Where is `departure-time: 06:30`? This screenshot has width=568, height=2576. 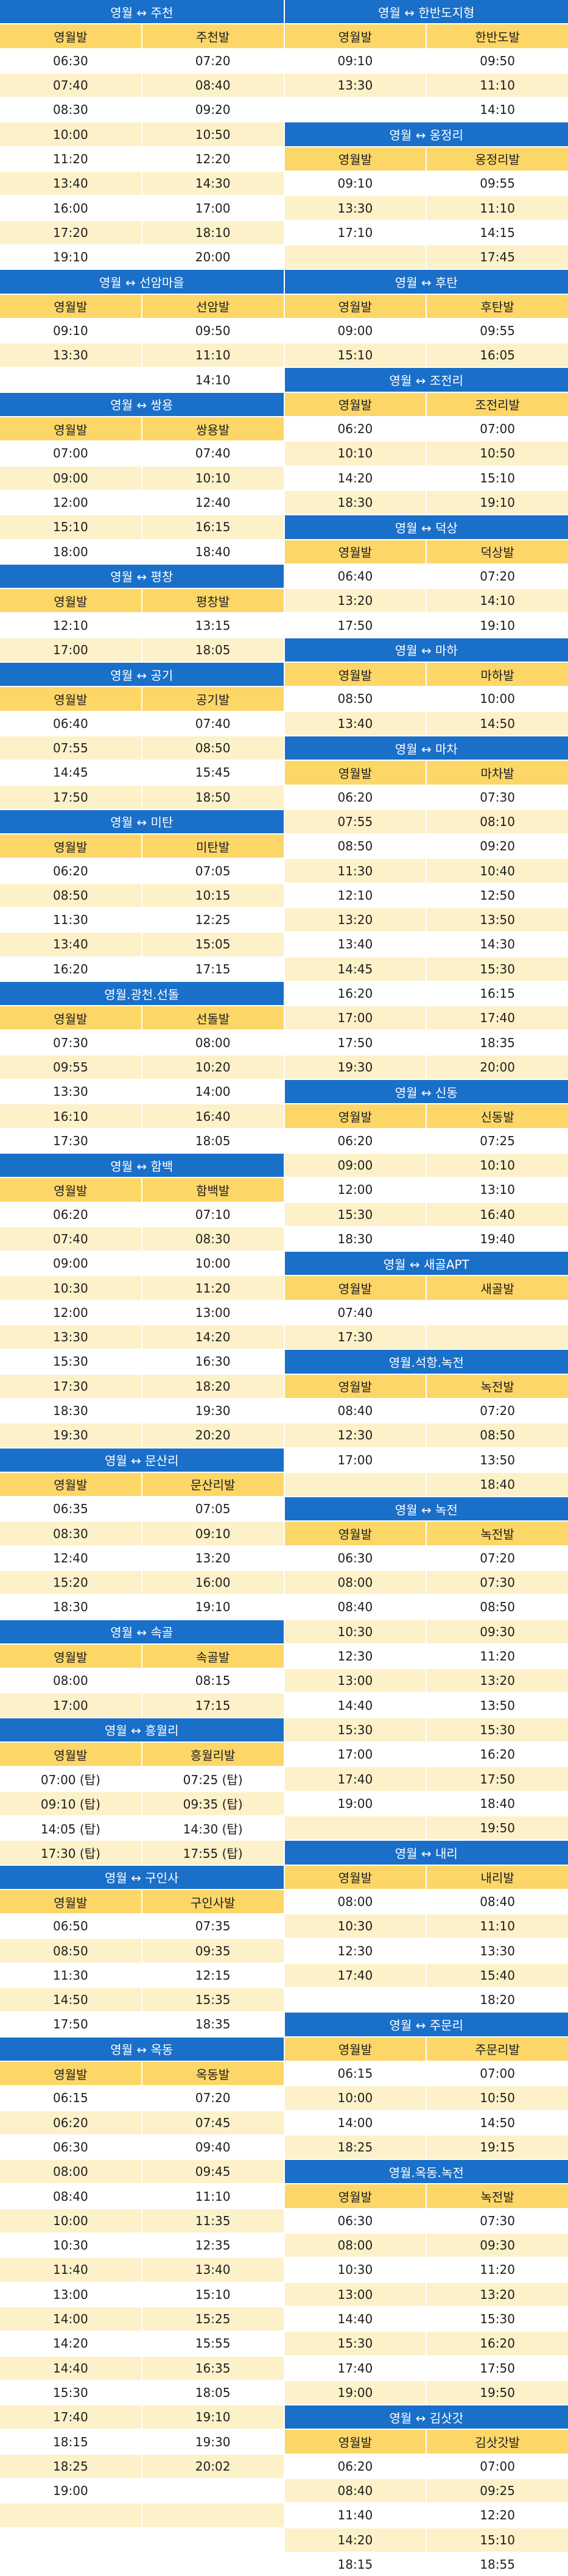 departure-time: 06:30 is located at coordinates (356, 1558).